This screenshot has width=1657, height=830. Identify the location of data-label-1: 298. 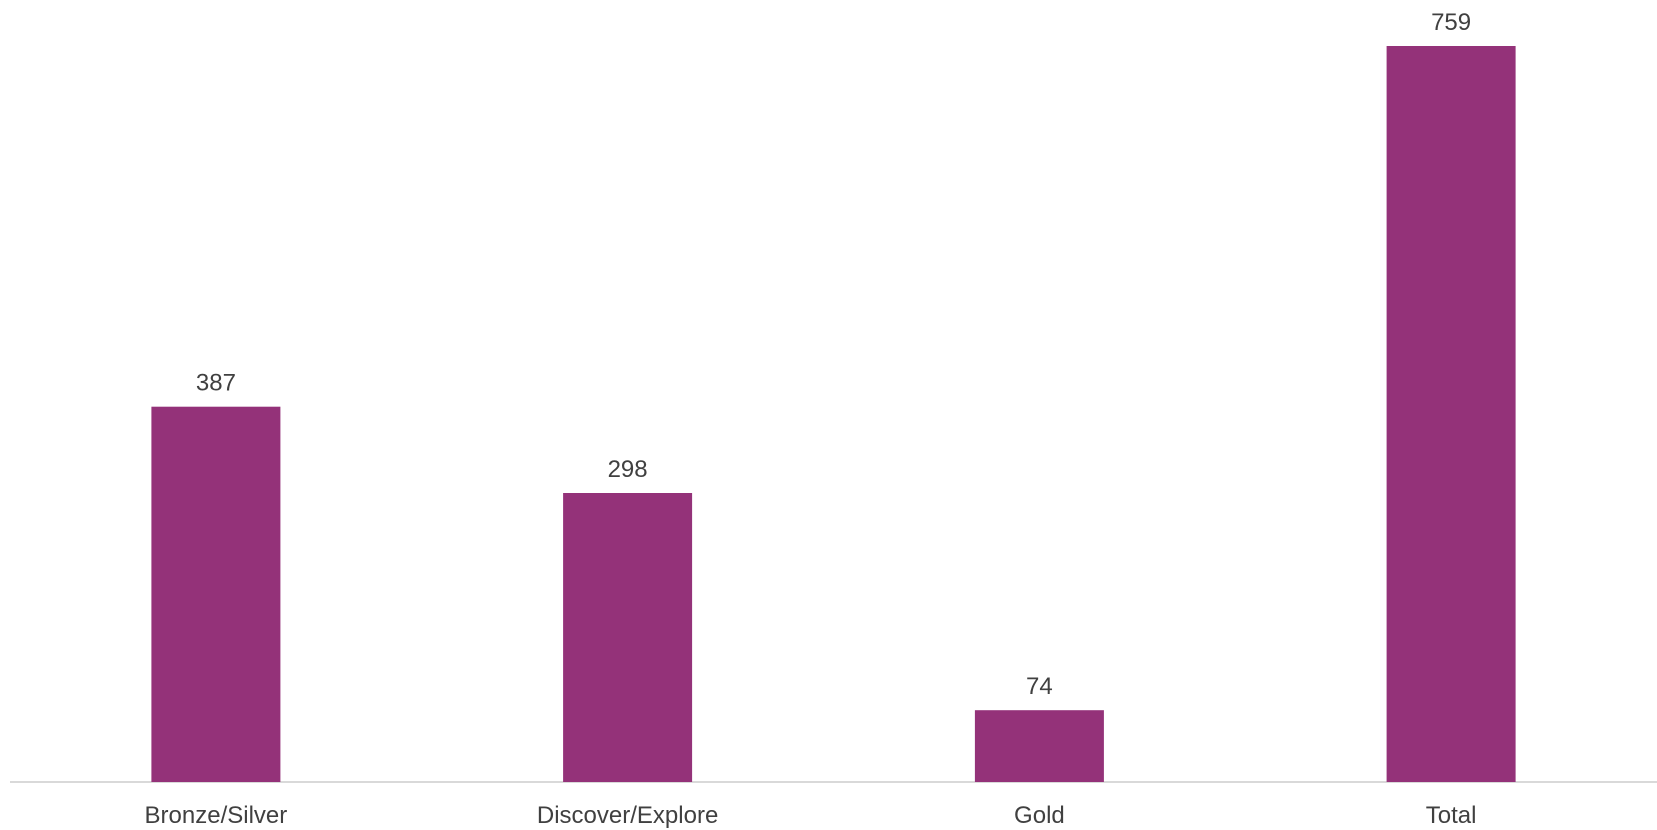
(628, 469).